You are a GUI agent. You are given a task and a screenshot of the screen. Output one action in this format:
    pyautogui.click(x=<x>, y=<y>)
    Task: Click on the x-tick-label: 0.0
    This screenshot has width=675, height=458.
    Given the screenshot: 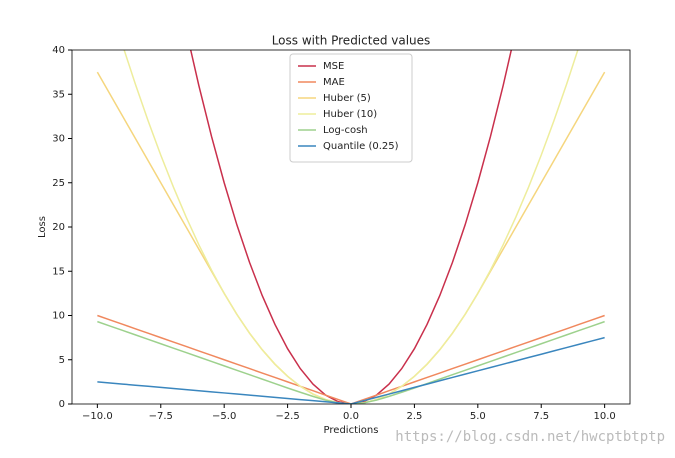 What is the action you would take?
    pyautogui.click(x=351, y=416)
    